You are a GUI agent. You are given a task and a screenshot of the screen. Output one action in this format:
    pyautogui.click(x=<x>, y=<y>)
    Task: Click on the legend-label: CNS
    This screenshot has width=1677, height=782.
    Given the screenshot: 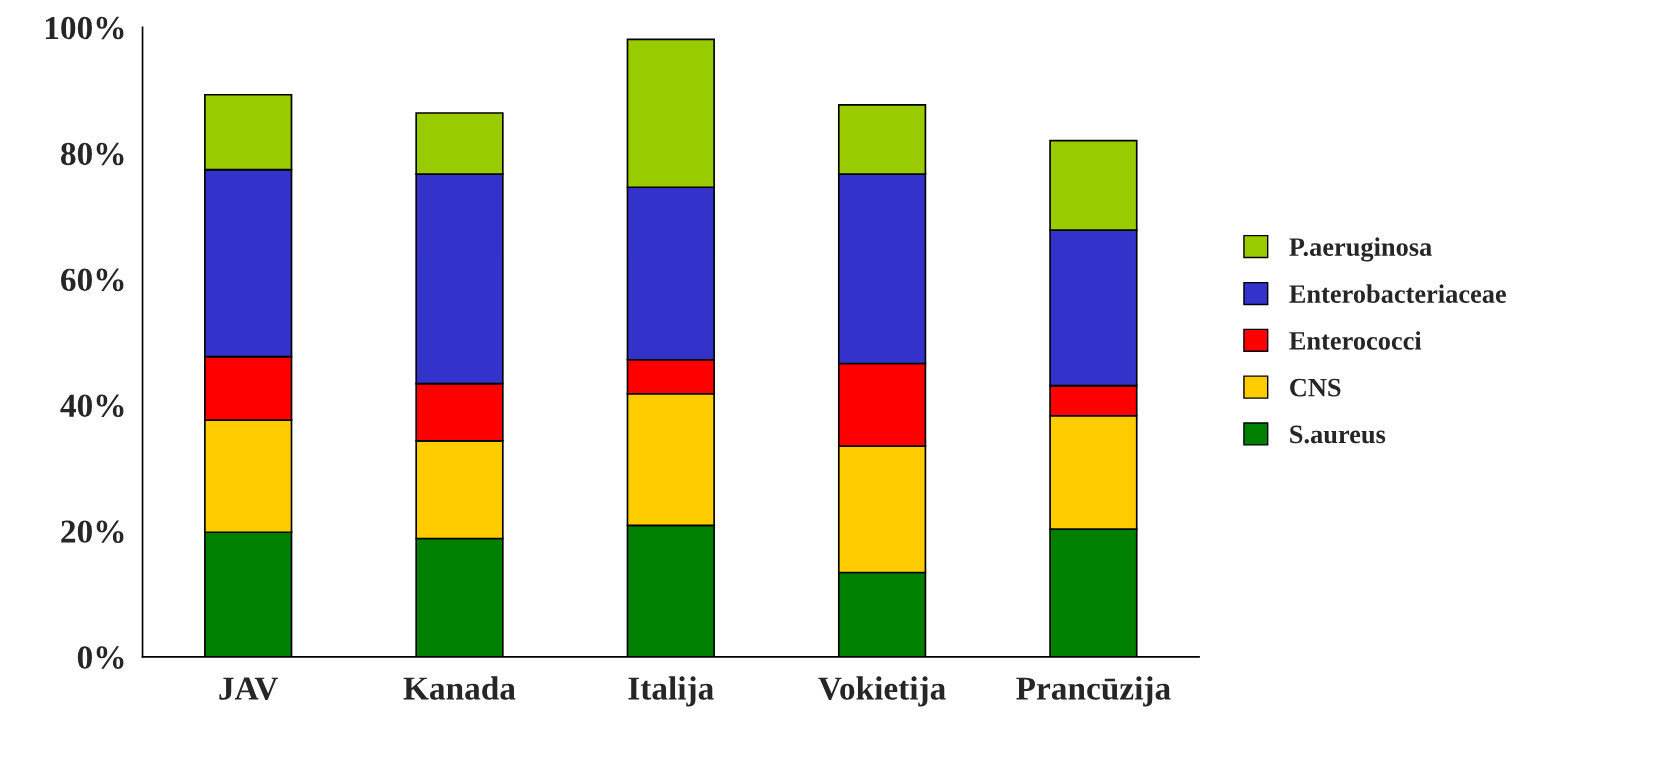 What is the action you would take?
    pyautogui.click(x=1315, y=387)
    